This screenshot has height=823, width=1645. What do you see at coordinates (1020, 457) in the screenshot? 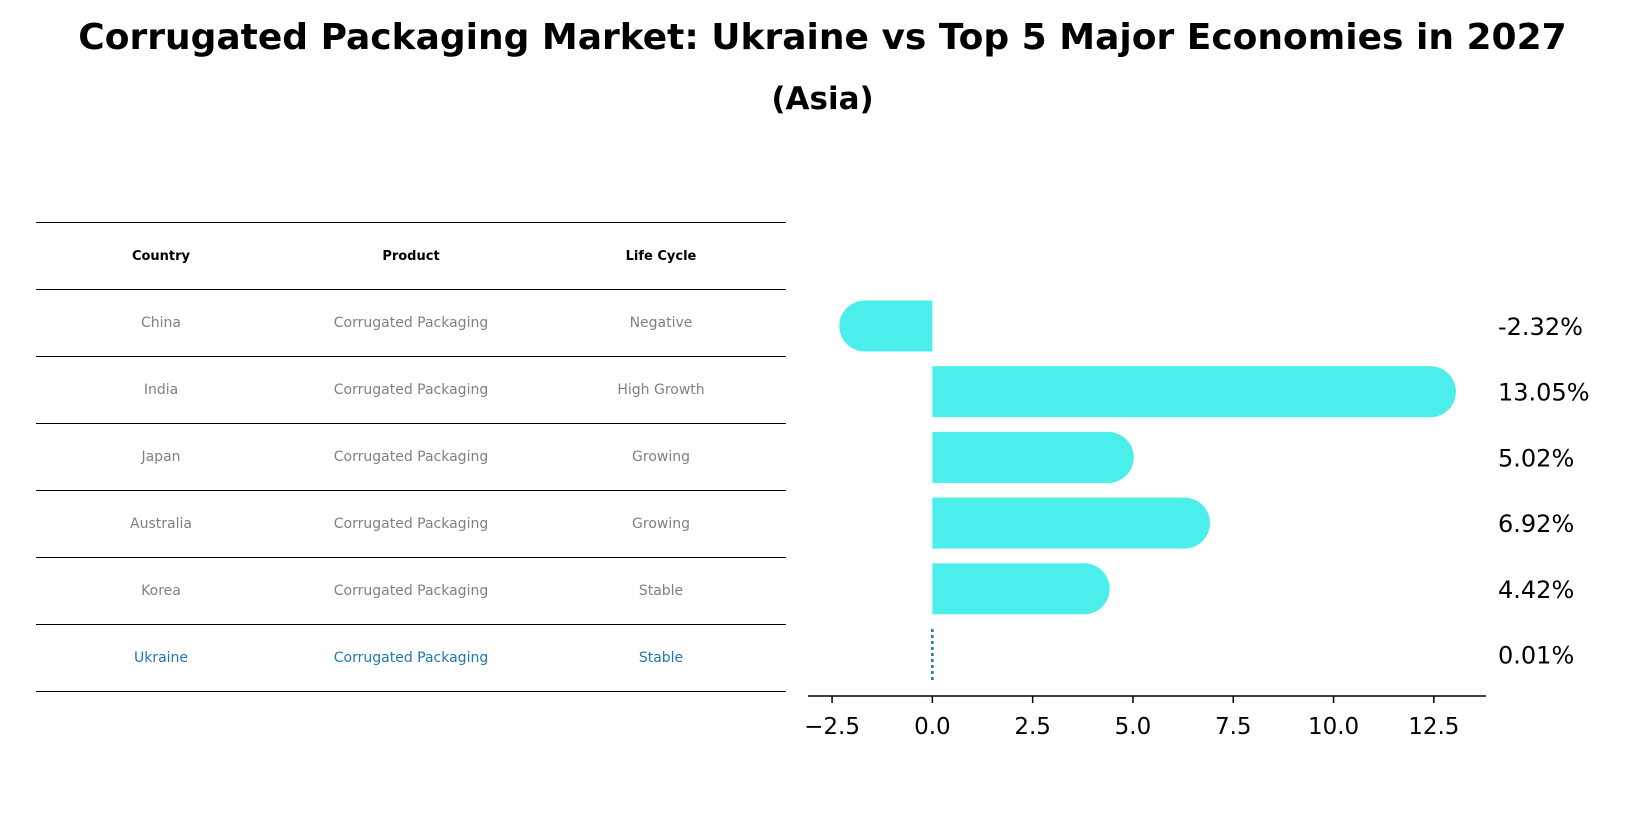
I see `bar-japan` at bounding box center [1020, 457].